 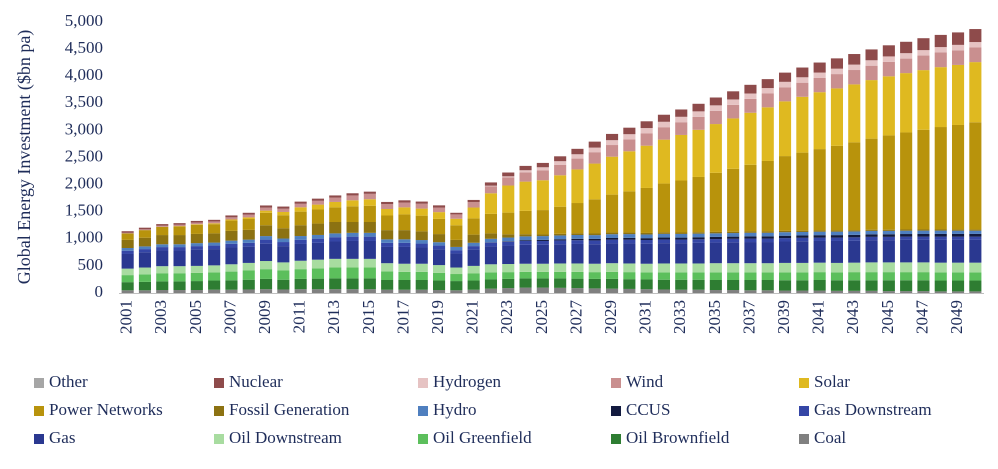 I want to click on legend-label: Other, so click(x=68, y=381).